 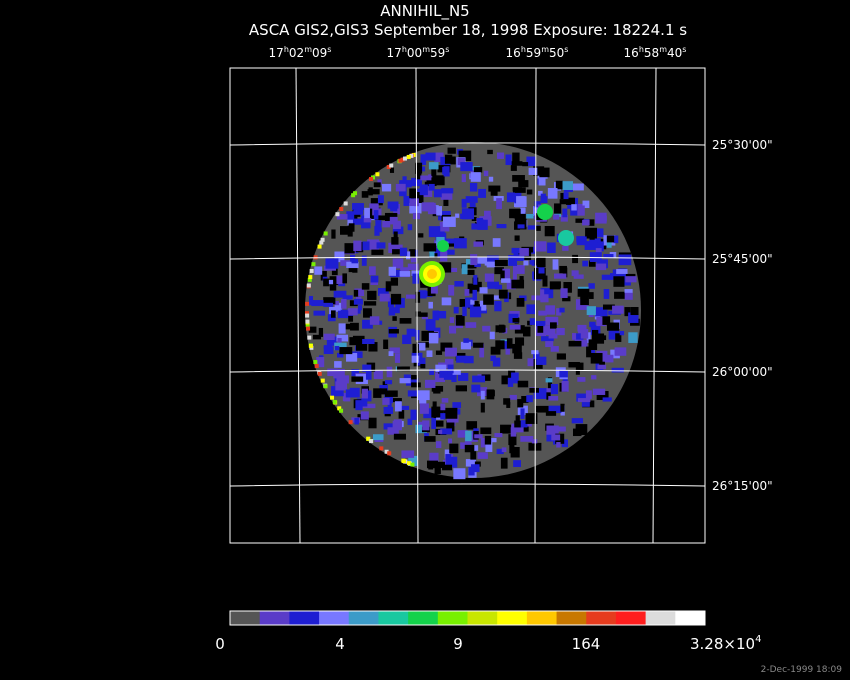 What do you see at coordinates (674, 53) in the screenshot?
I see `ra-value: 40` at bounding box center [674, 53].